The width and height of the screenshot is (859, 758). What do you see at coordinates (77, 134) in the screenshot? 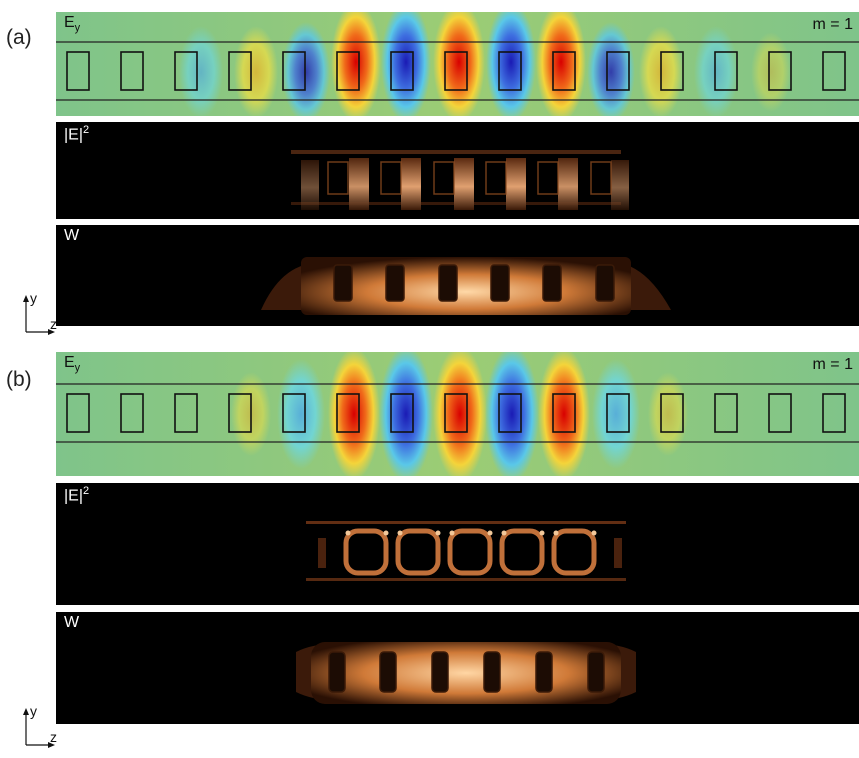
I see `intensity-label-a: |E|2` at bounding box center [77, 134].